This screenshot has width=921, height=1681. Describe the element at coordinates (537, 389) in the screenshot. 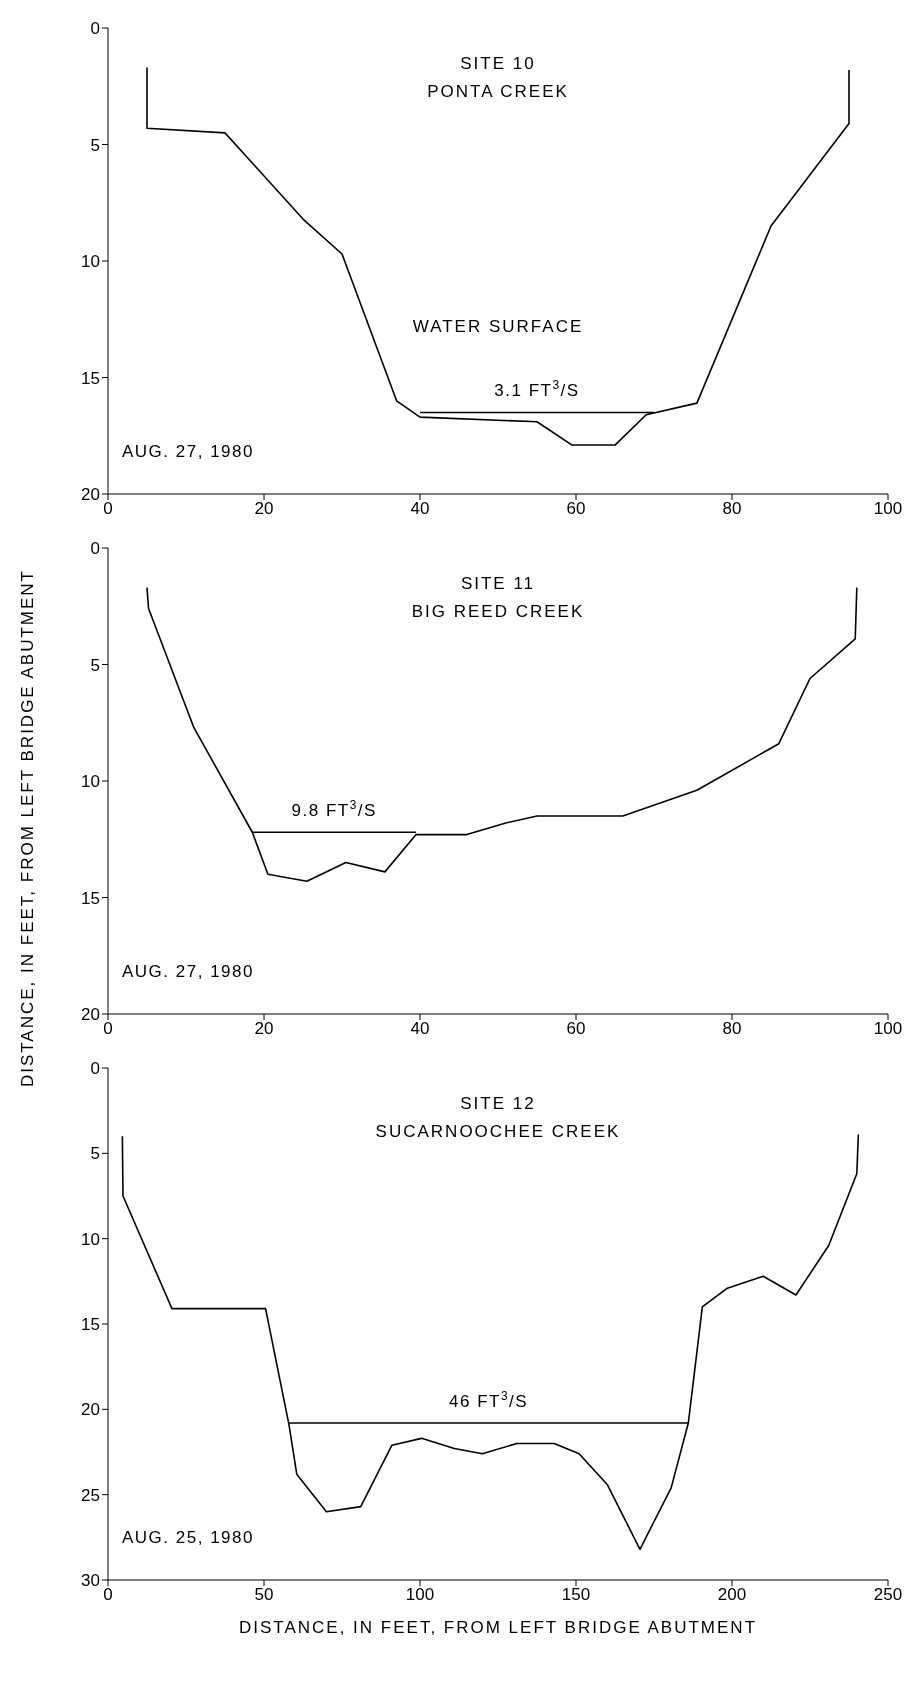

I see `series-label: 3.1 FT$^{3}$/S` at that location.